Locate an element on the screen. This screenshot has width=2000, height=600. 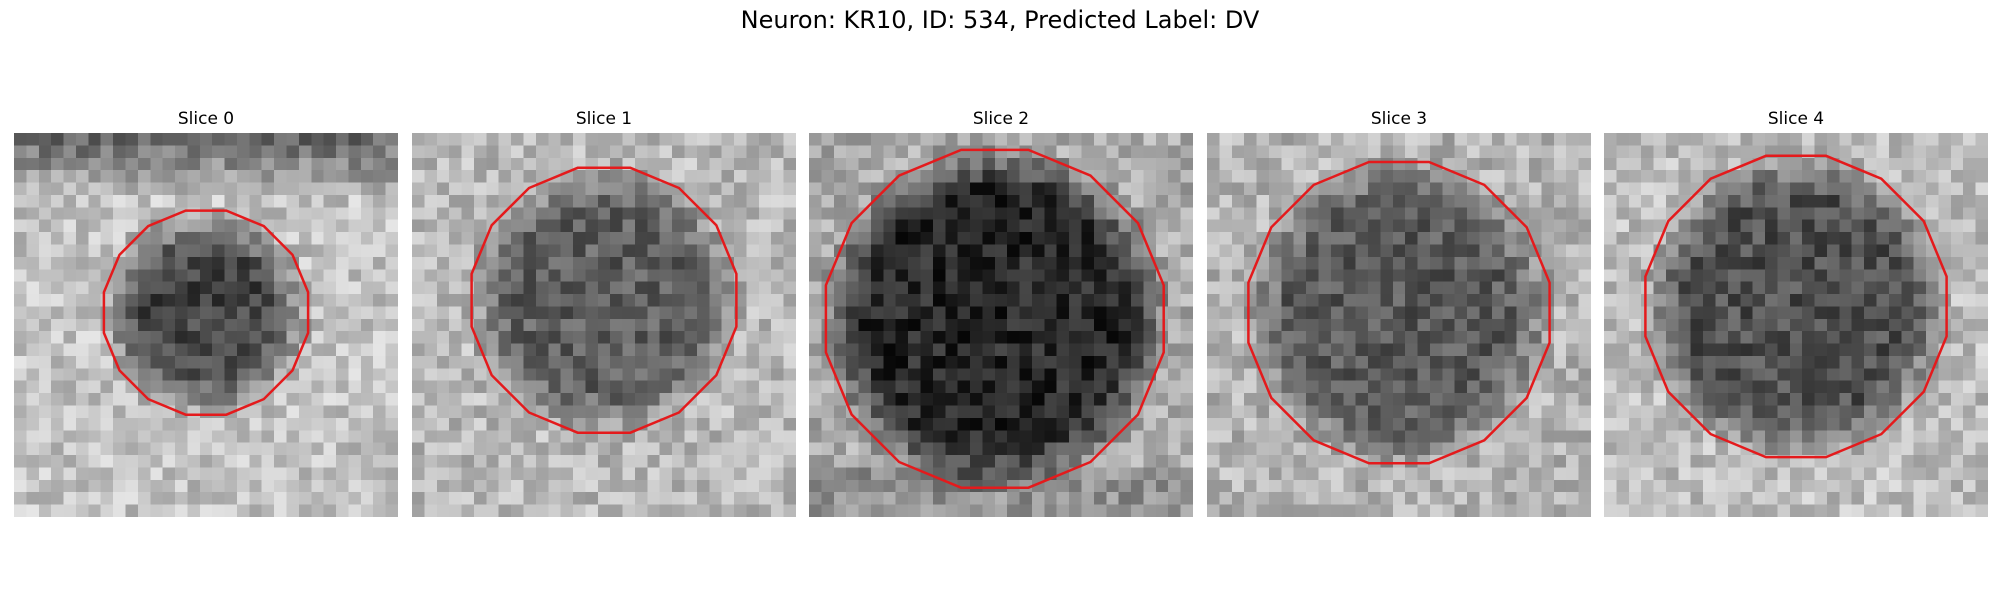
slice-panel-3: Slice 3 is located at coordinates (1399, 312).